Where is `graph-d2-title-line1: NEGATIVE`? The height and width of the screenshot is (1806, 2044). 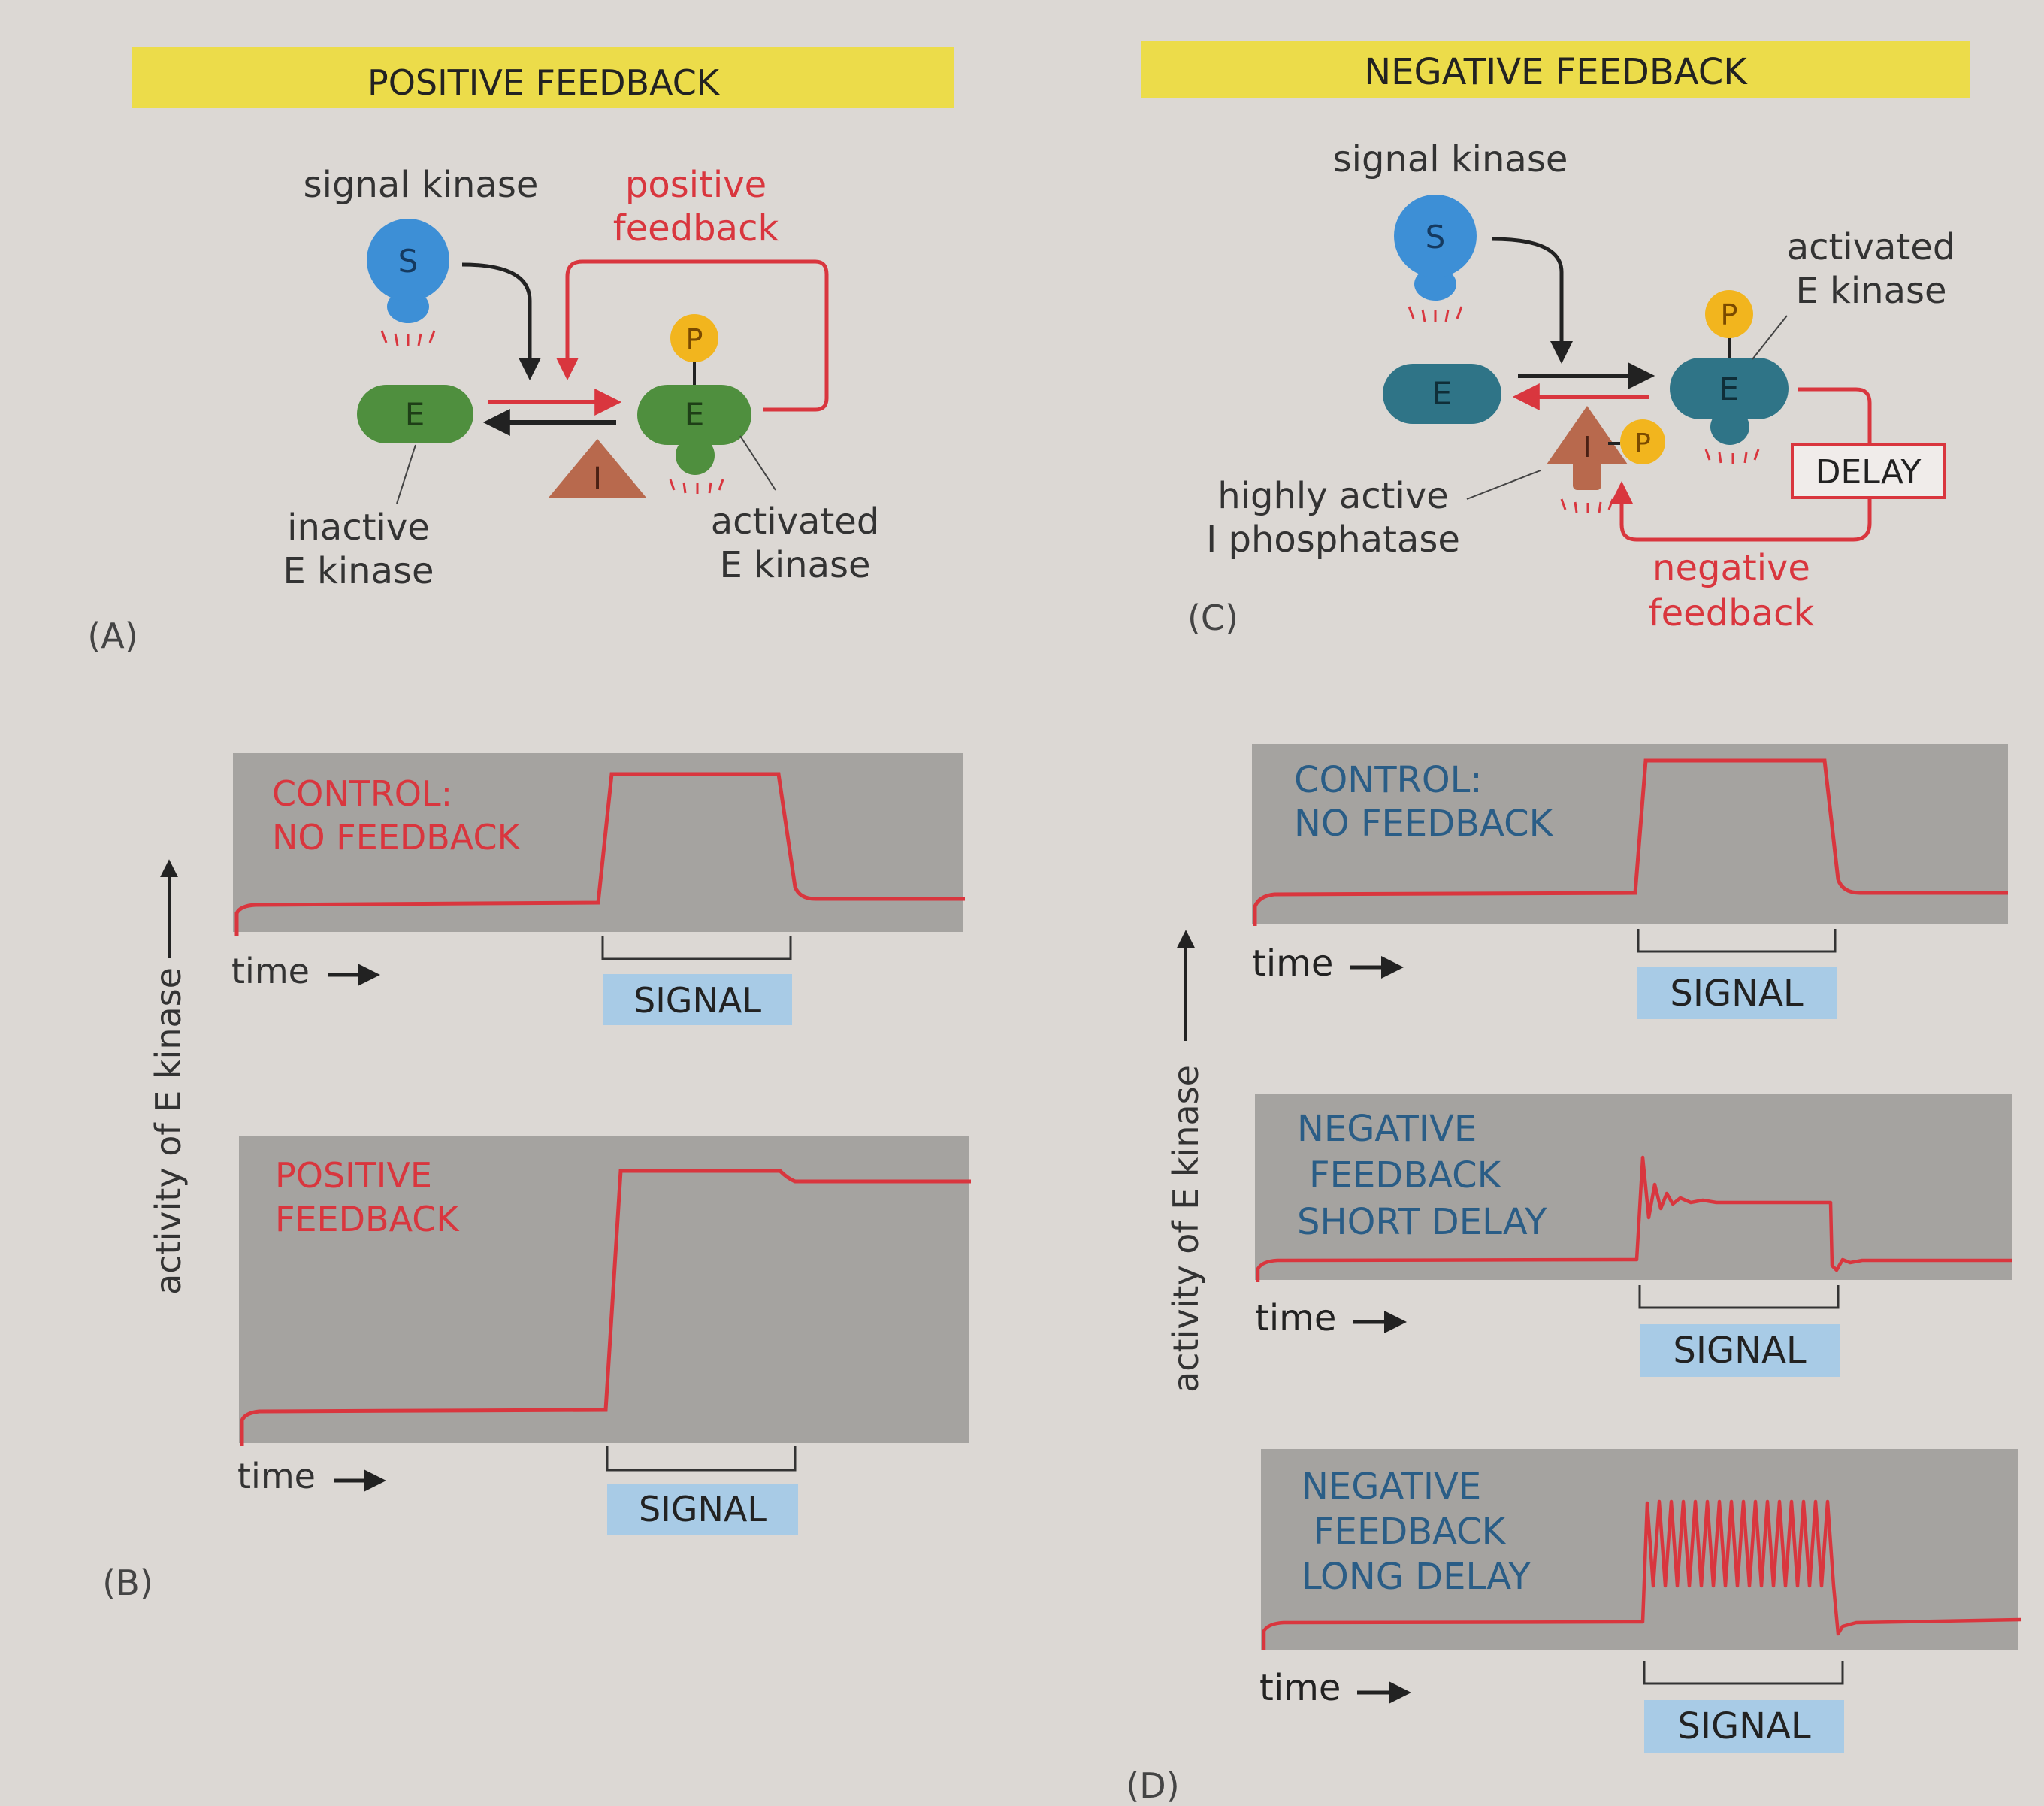 graph-d2-title-line1: NEGATIVE is located at coordinates (1387, 1129).